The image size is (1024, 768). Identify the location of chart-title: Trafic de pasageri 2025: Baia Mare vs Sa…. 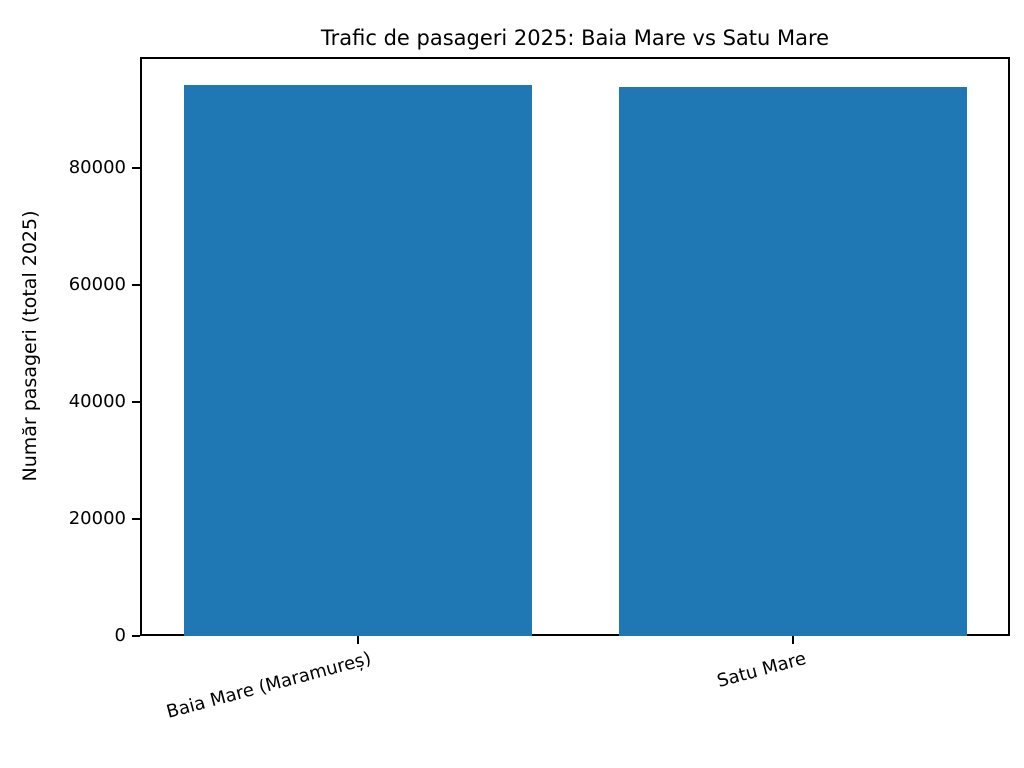
(575, 38).